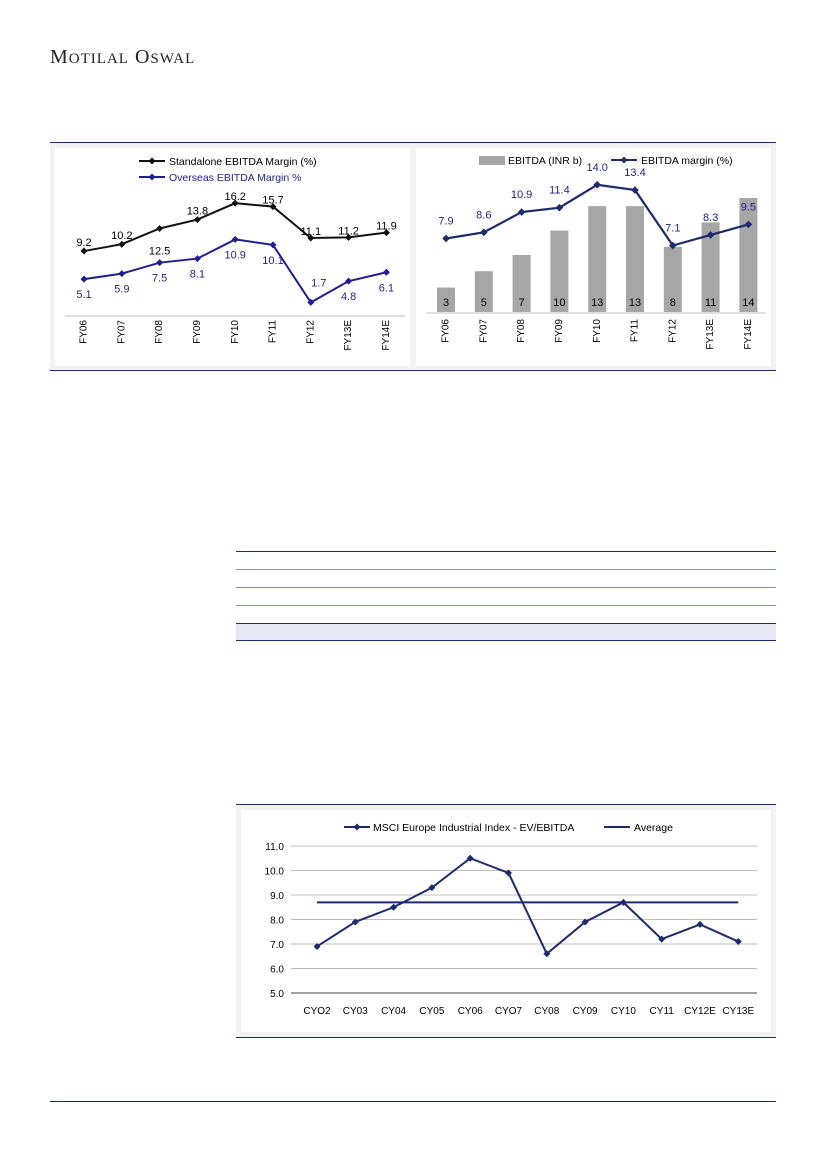 The width and height of the screenshot is (826, 1169). Describe the element at coordinates (700, 1011) in the screenshot. I see `chart3-x-tick-10: CY12E` at that location.